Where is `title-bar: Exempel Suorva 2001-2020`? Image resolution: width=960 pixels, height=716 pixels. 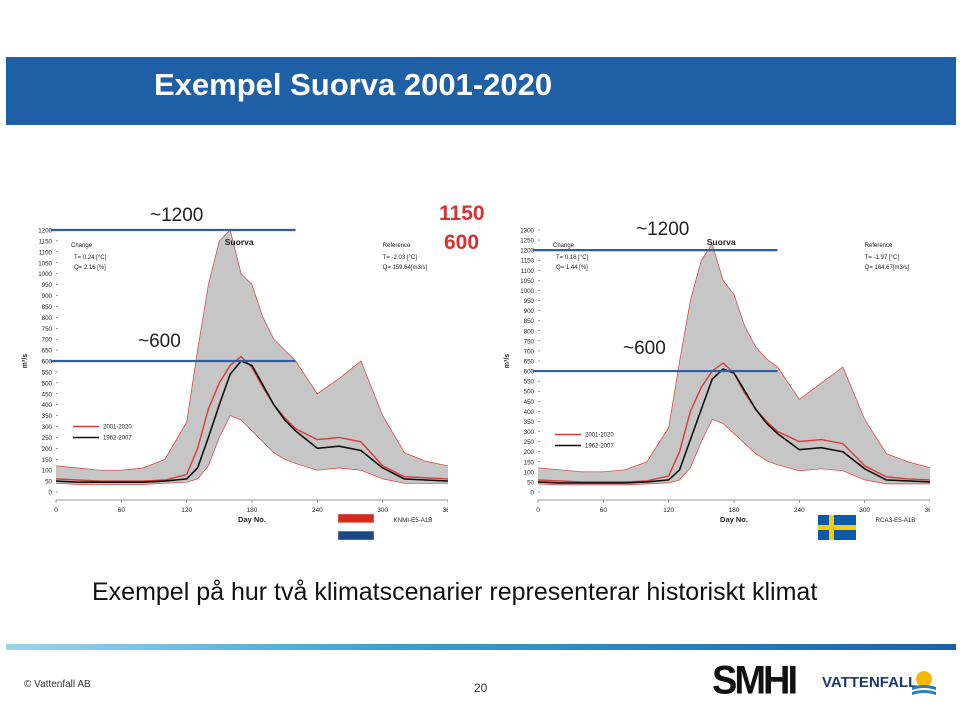
title-bar: Exempel Suorva 2001-2020 is located at coordinates (481, 91).